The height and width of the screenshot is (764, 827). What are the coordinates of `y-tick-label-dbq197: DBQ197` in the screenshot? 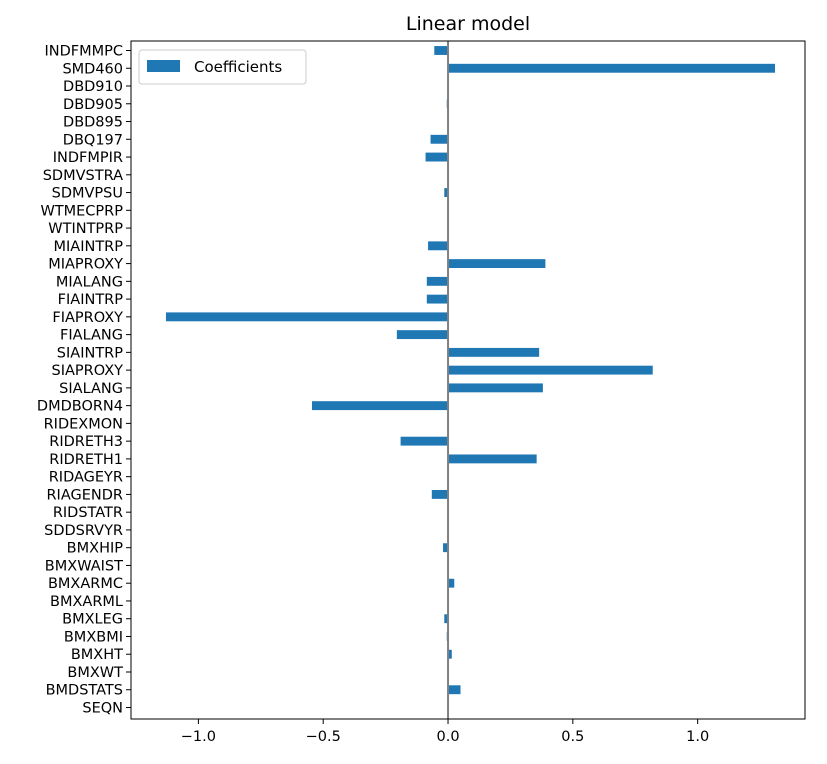 It's located at (93, 140).